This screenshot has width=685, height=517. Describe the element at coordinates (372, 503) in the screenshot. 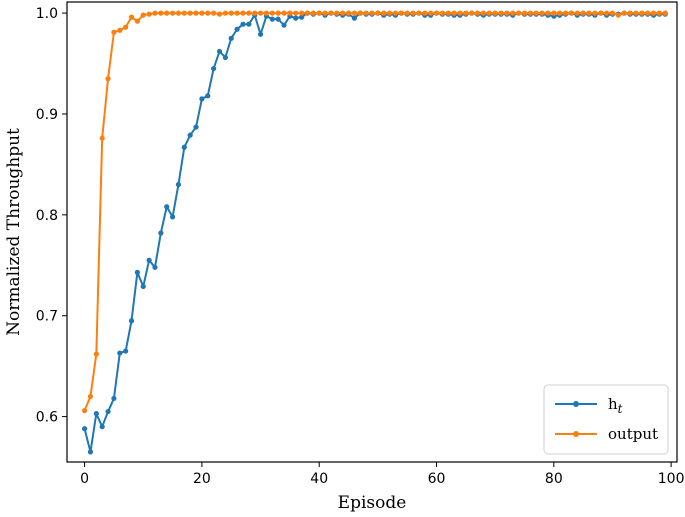

I see `x-axis-title: Episode` at that location.